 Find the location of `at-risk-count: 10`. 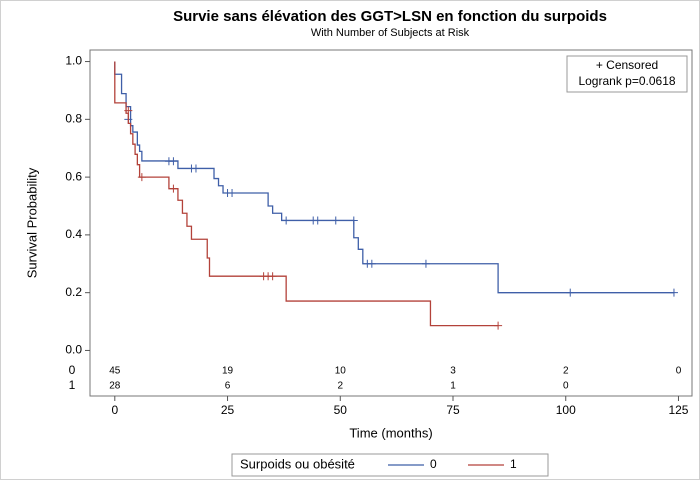

at-risk-count: 10 is located at coordinates (341, 371).